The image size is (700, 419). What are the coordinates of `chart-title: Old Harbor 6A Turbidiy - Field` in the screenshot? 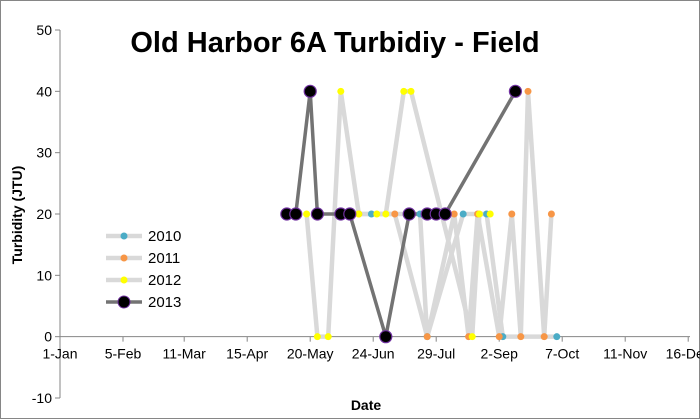 It's located at (334, 43).